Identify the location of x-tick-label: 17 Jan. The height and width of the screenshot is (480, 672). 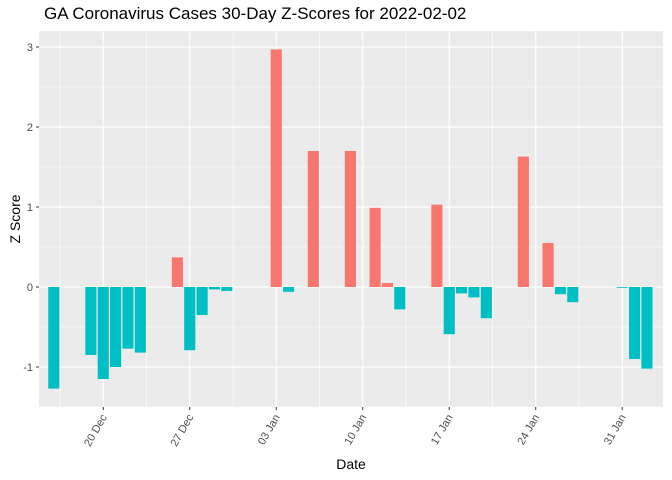
(442, 430).